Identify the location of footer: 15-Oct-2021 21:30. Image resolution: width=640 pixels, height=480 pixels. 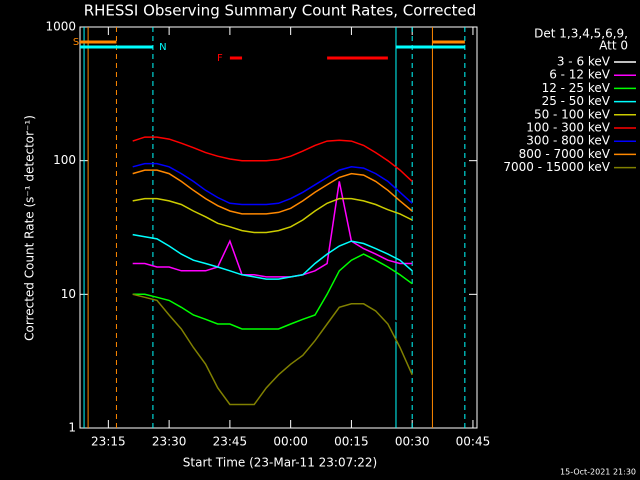
(598, 472).